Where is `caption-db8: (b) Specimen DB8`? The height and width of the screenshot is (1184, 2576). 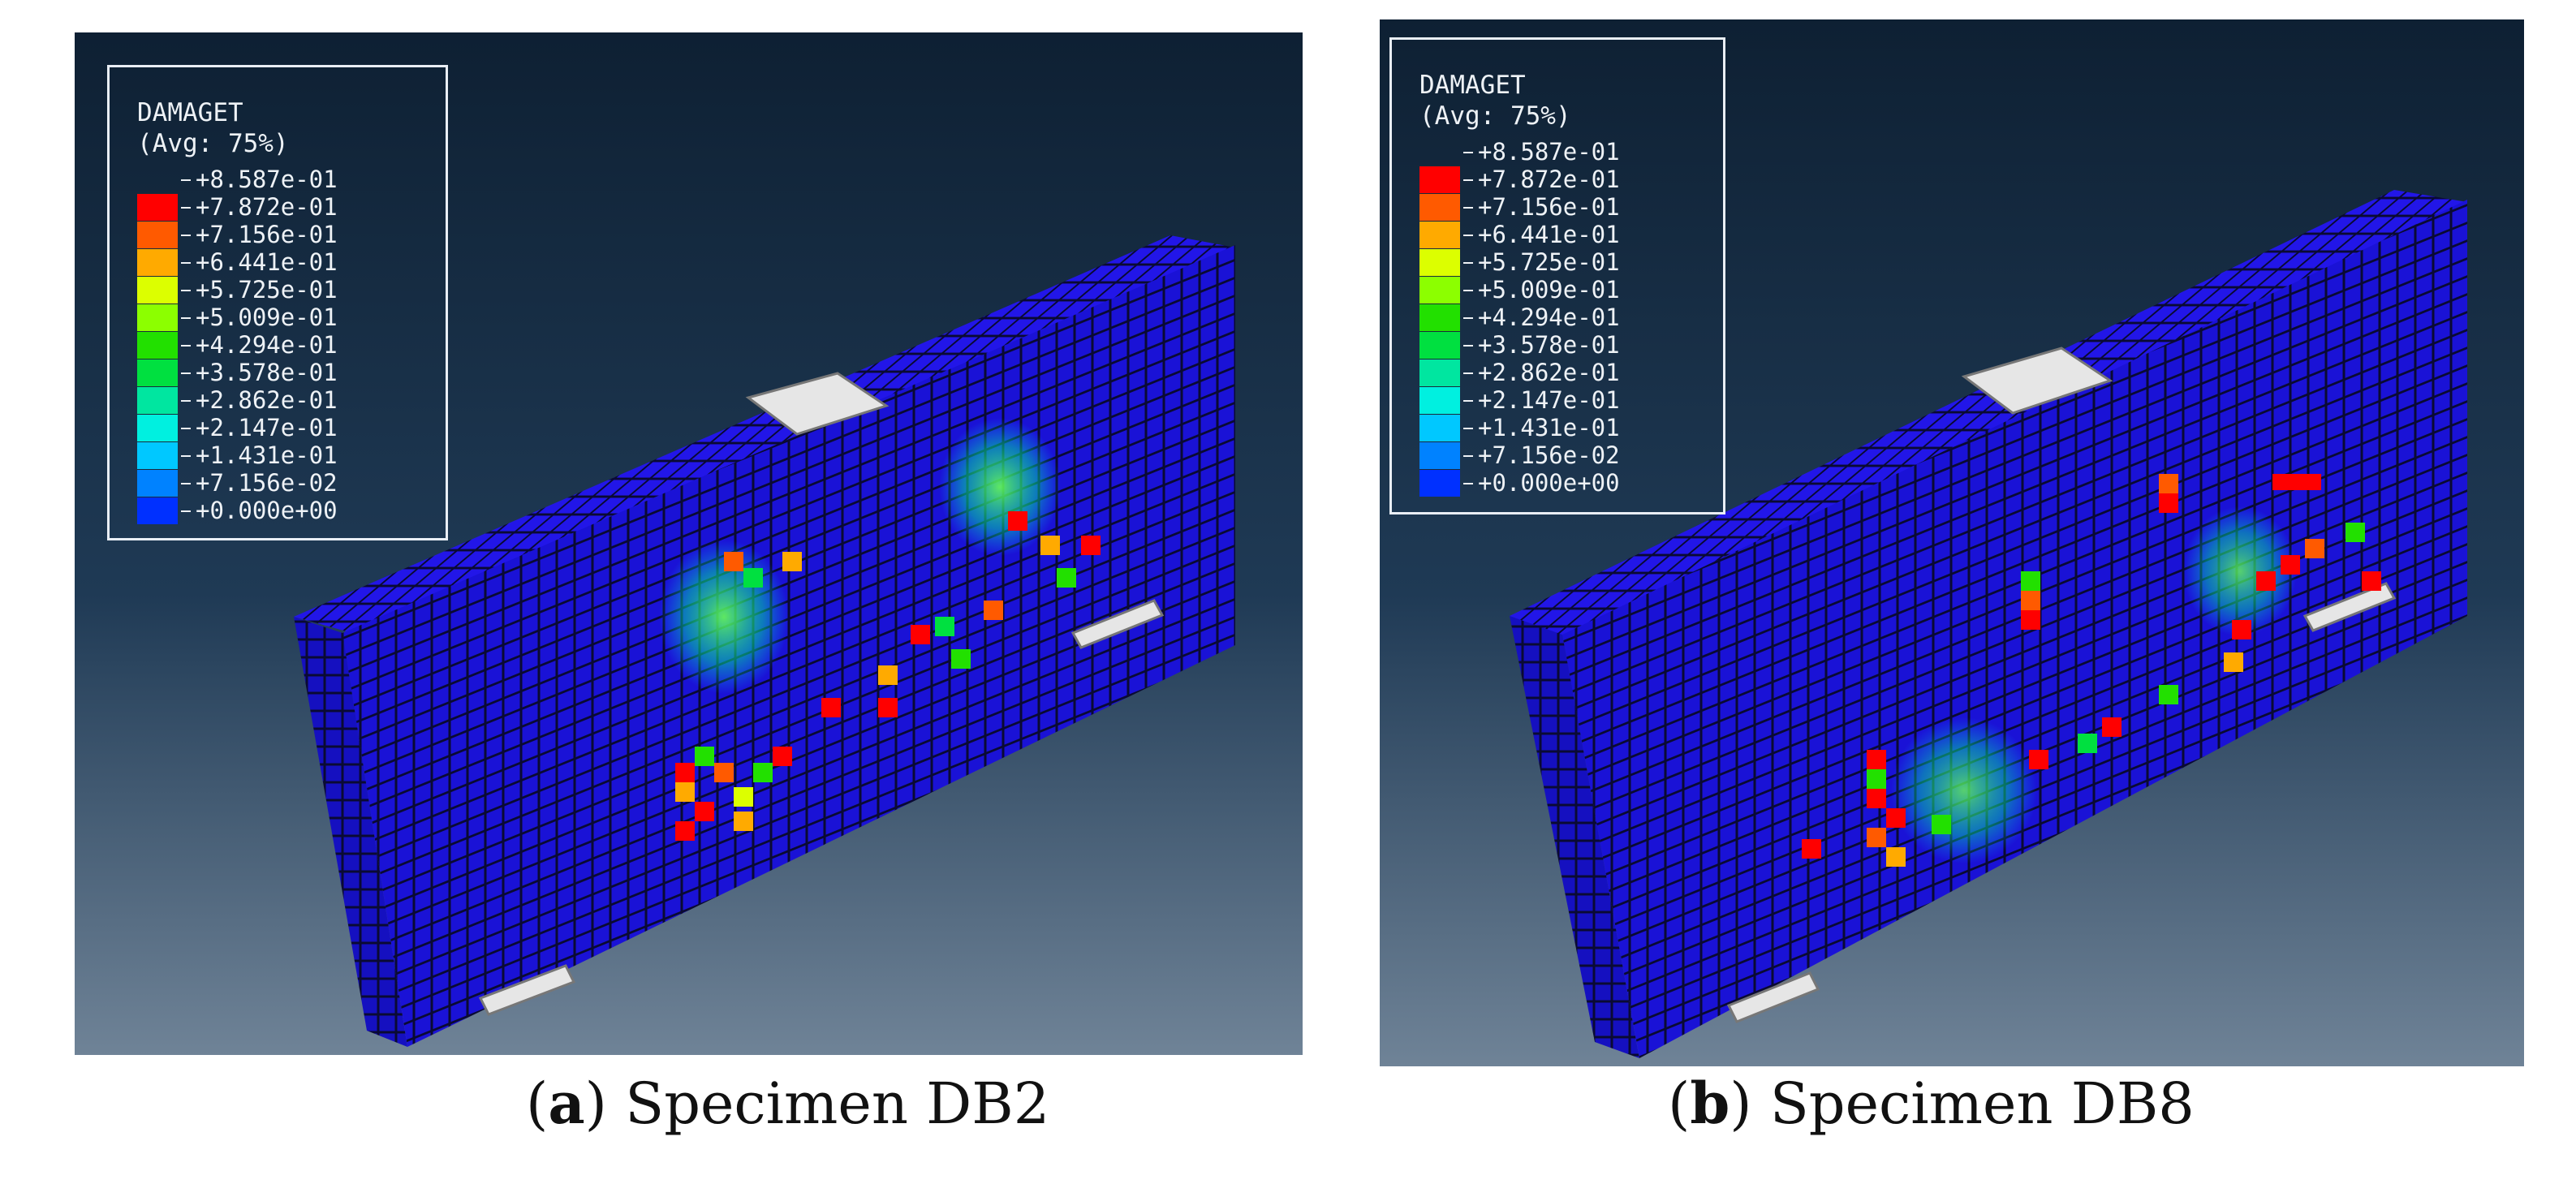 caption-db8: (b) Specimen DB8 is located at coordinates (1932, 1103).